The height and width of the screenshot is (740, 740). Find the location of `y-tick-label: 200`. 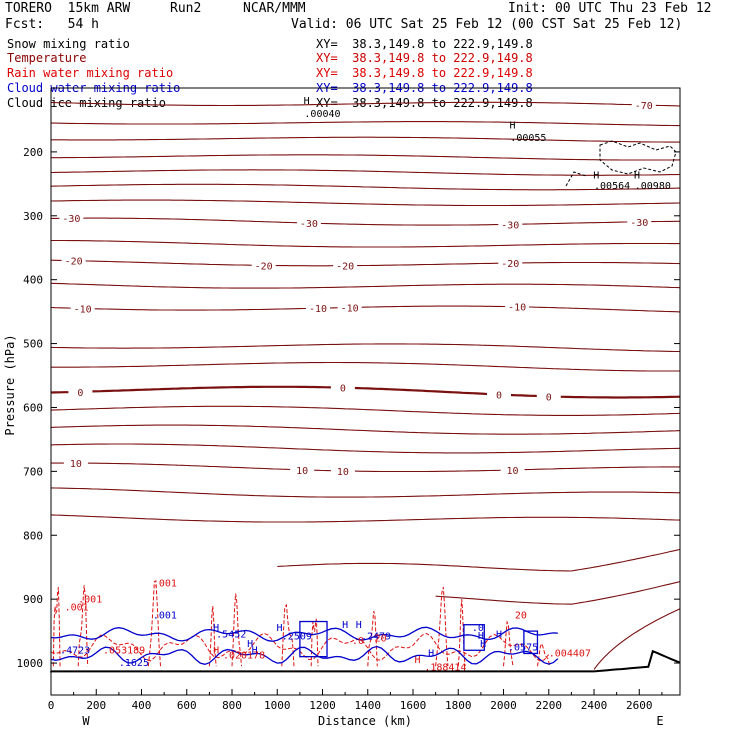

y-tick-label: 200 is located at coordinates (33, 152).